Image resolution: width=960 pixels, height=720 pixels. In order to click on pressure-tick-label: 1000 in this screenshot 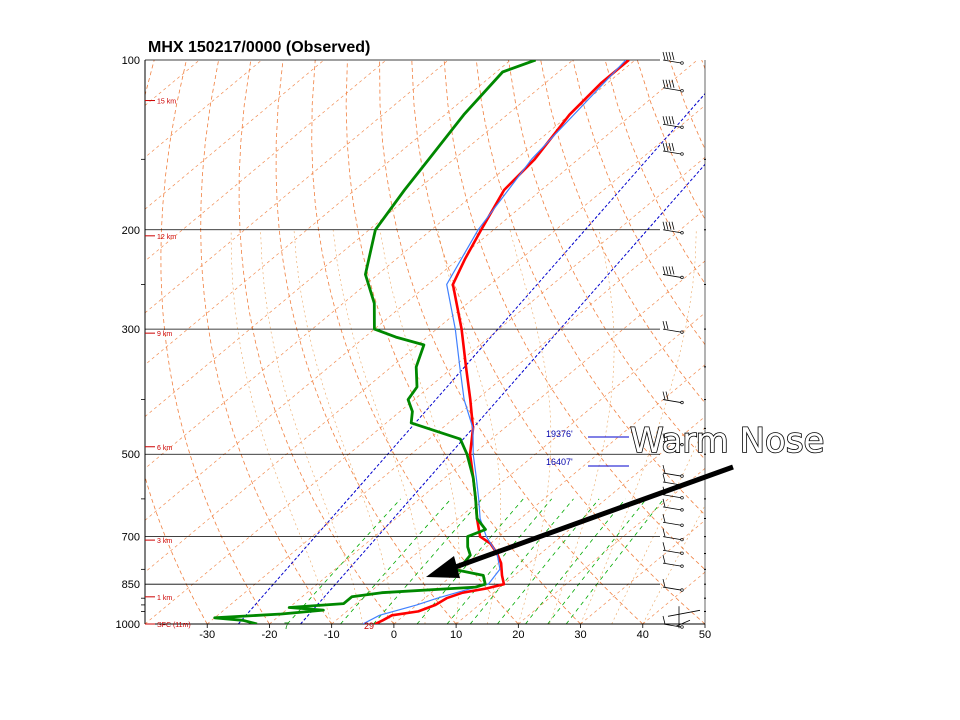, I will do `click(128, 625)`.